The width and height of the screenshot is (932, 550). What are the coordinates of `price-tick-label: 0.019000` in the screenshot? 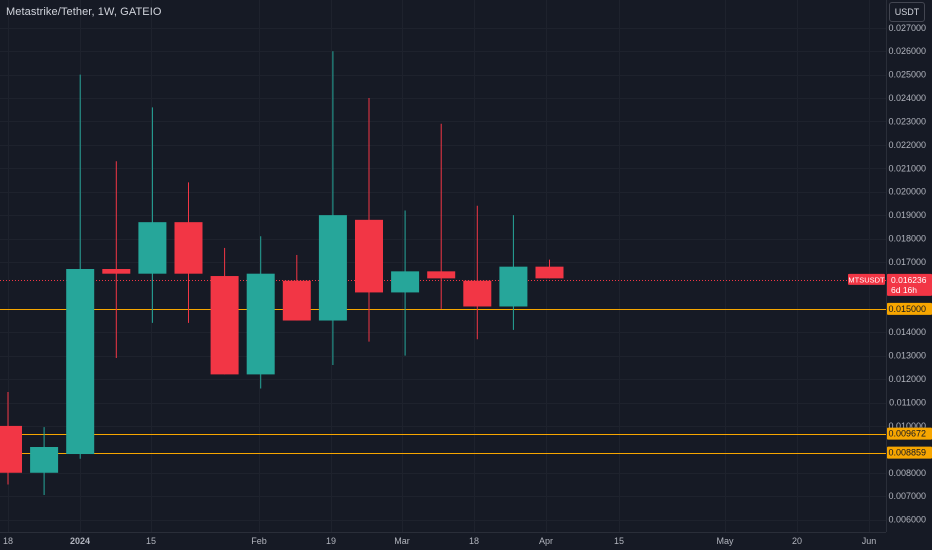 It's located at (907, 215).